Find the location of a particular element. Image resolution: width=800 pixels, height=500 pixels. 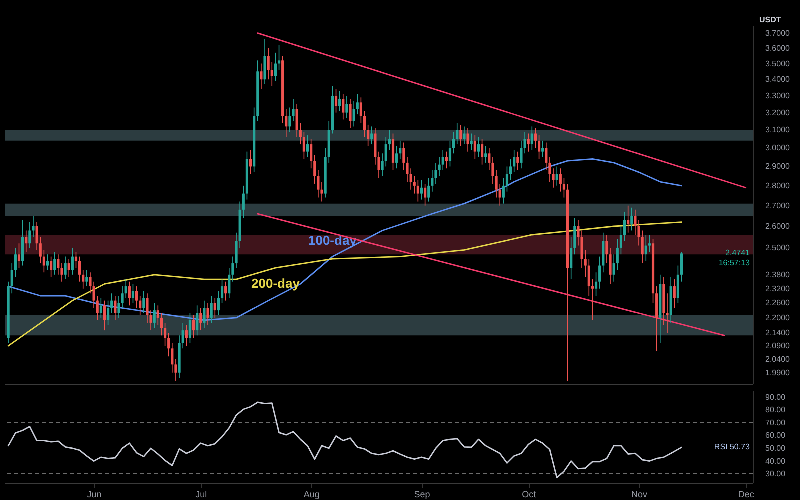

x-tick-label: Nov is located at coordinates (640, 495).